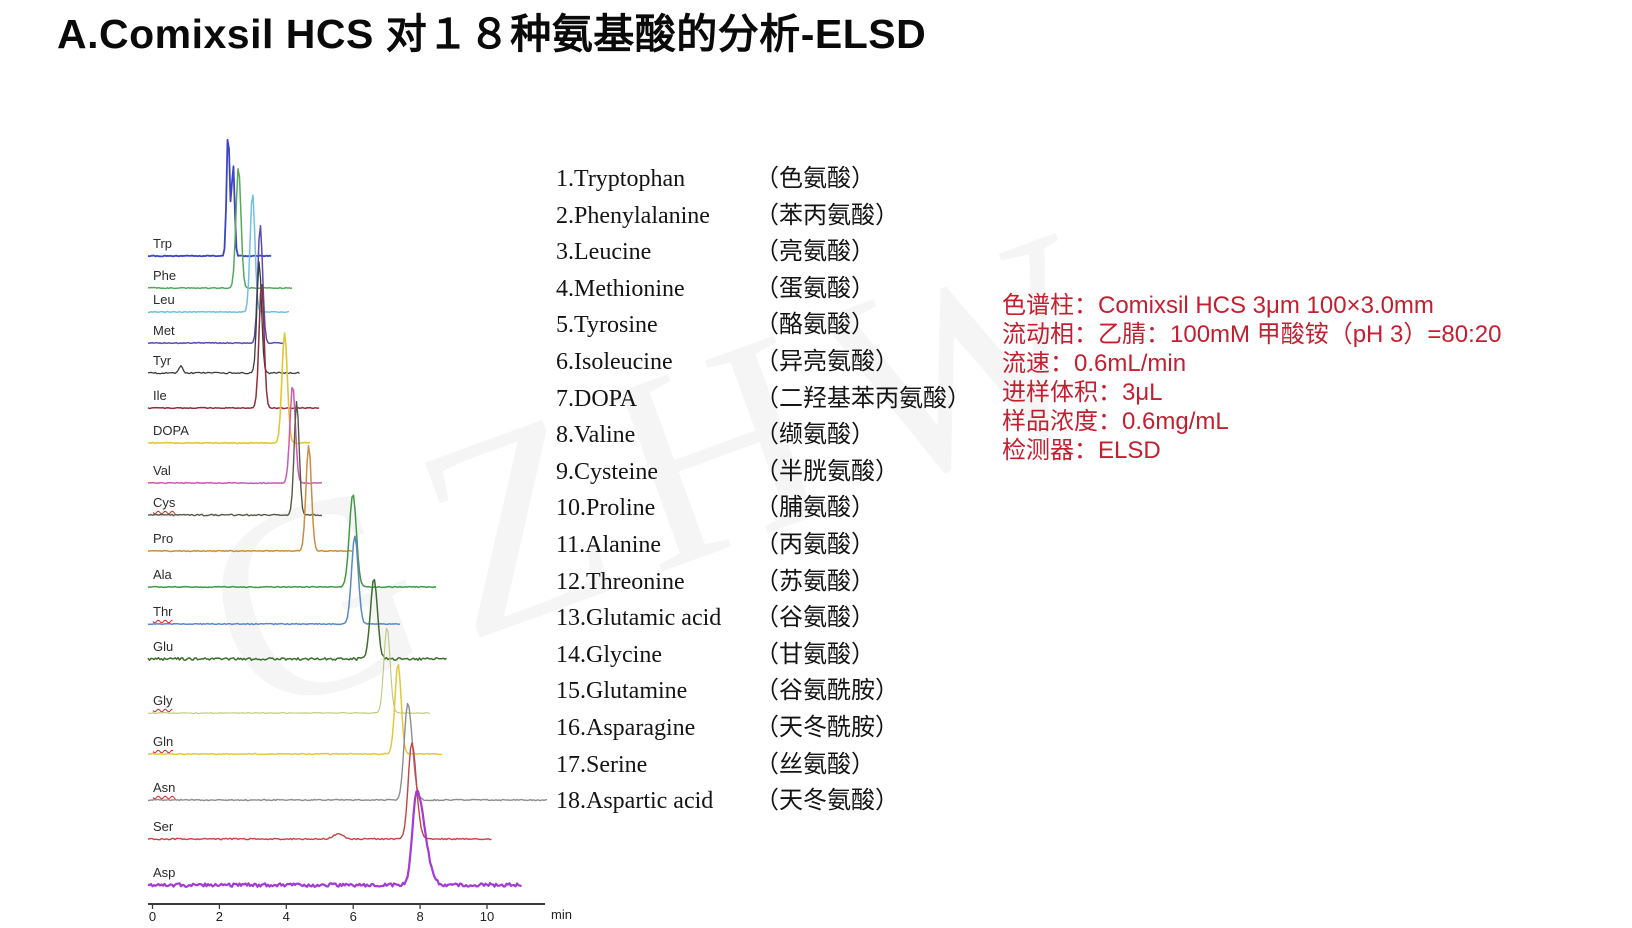 The width and height of the screenshot is (1632, 928). Describe the element at coordinates (827, 728) in the screenshot. I see `amino-acid-name-zh: （天冬酰胺）` at that location.